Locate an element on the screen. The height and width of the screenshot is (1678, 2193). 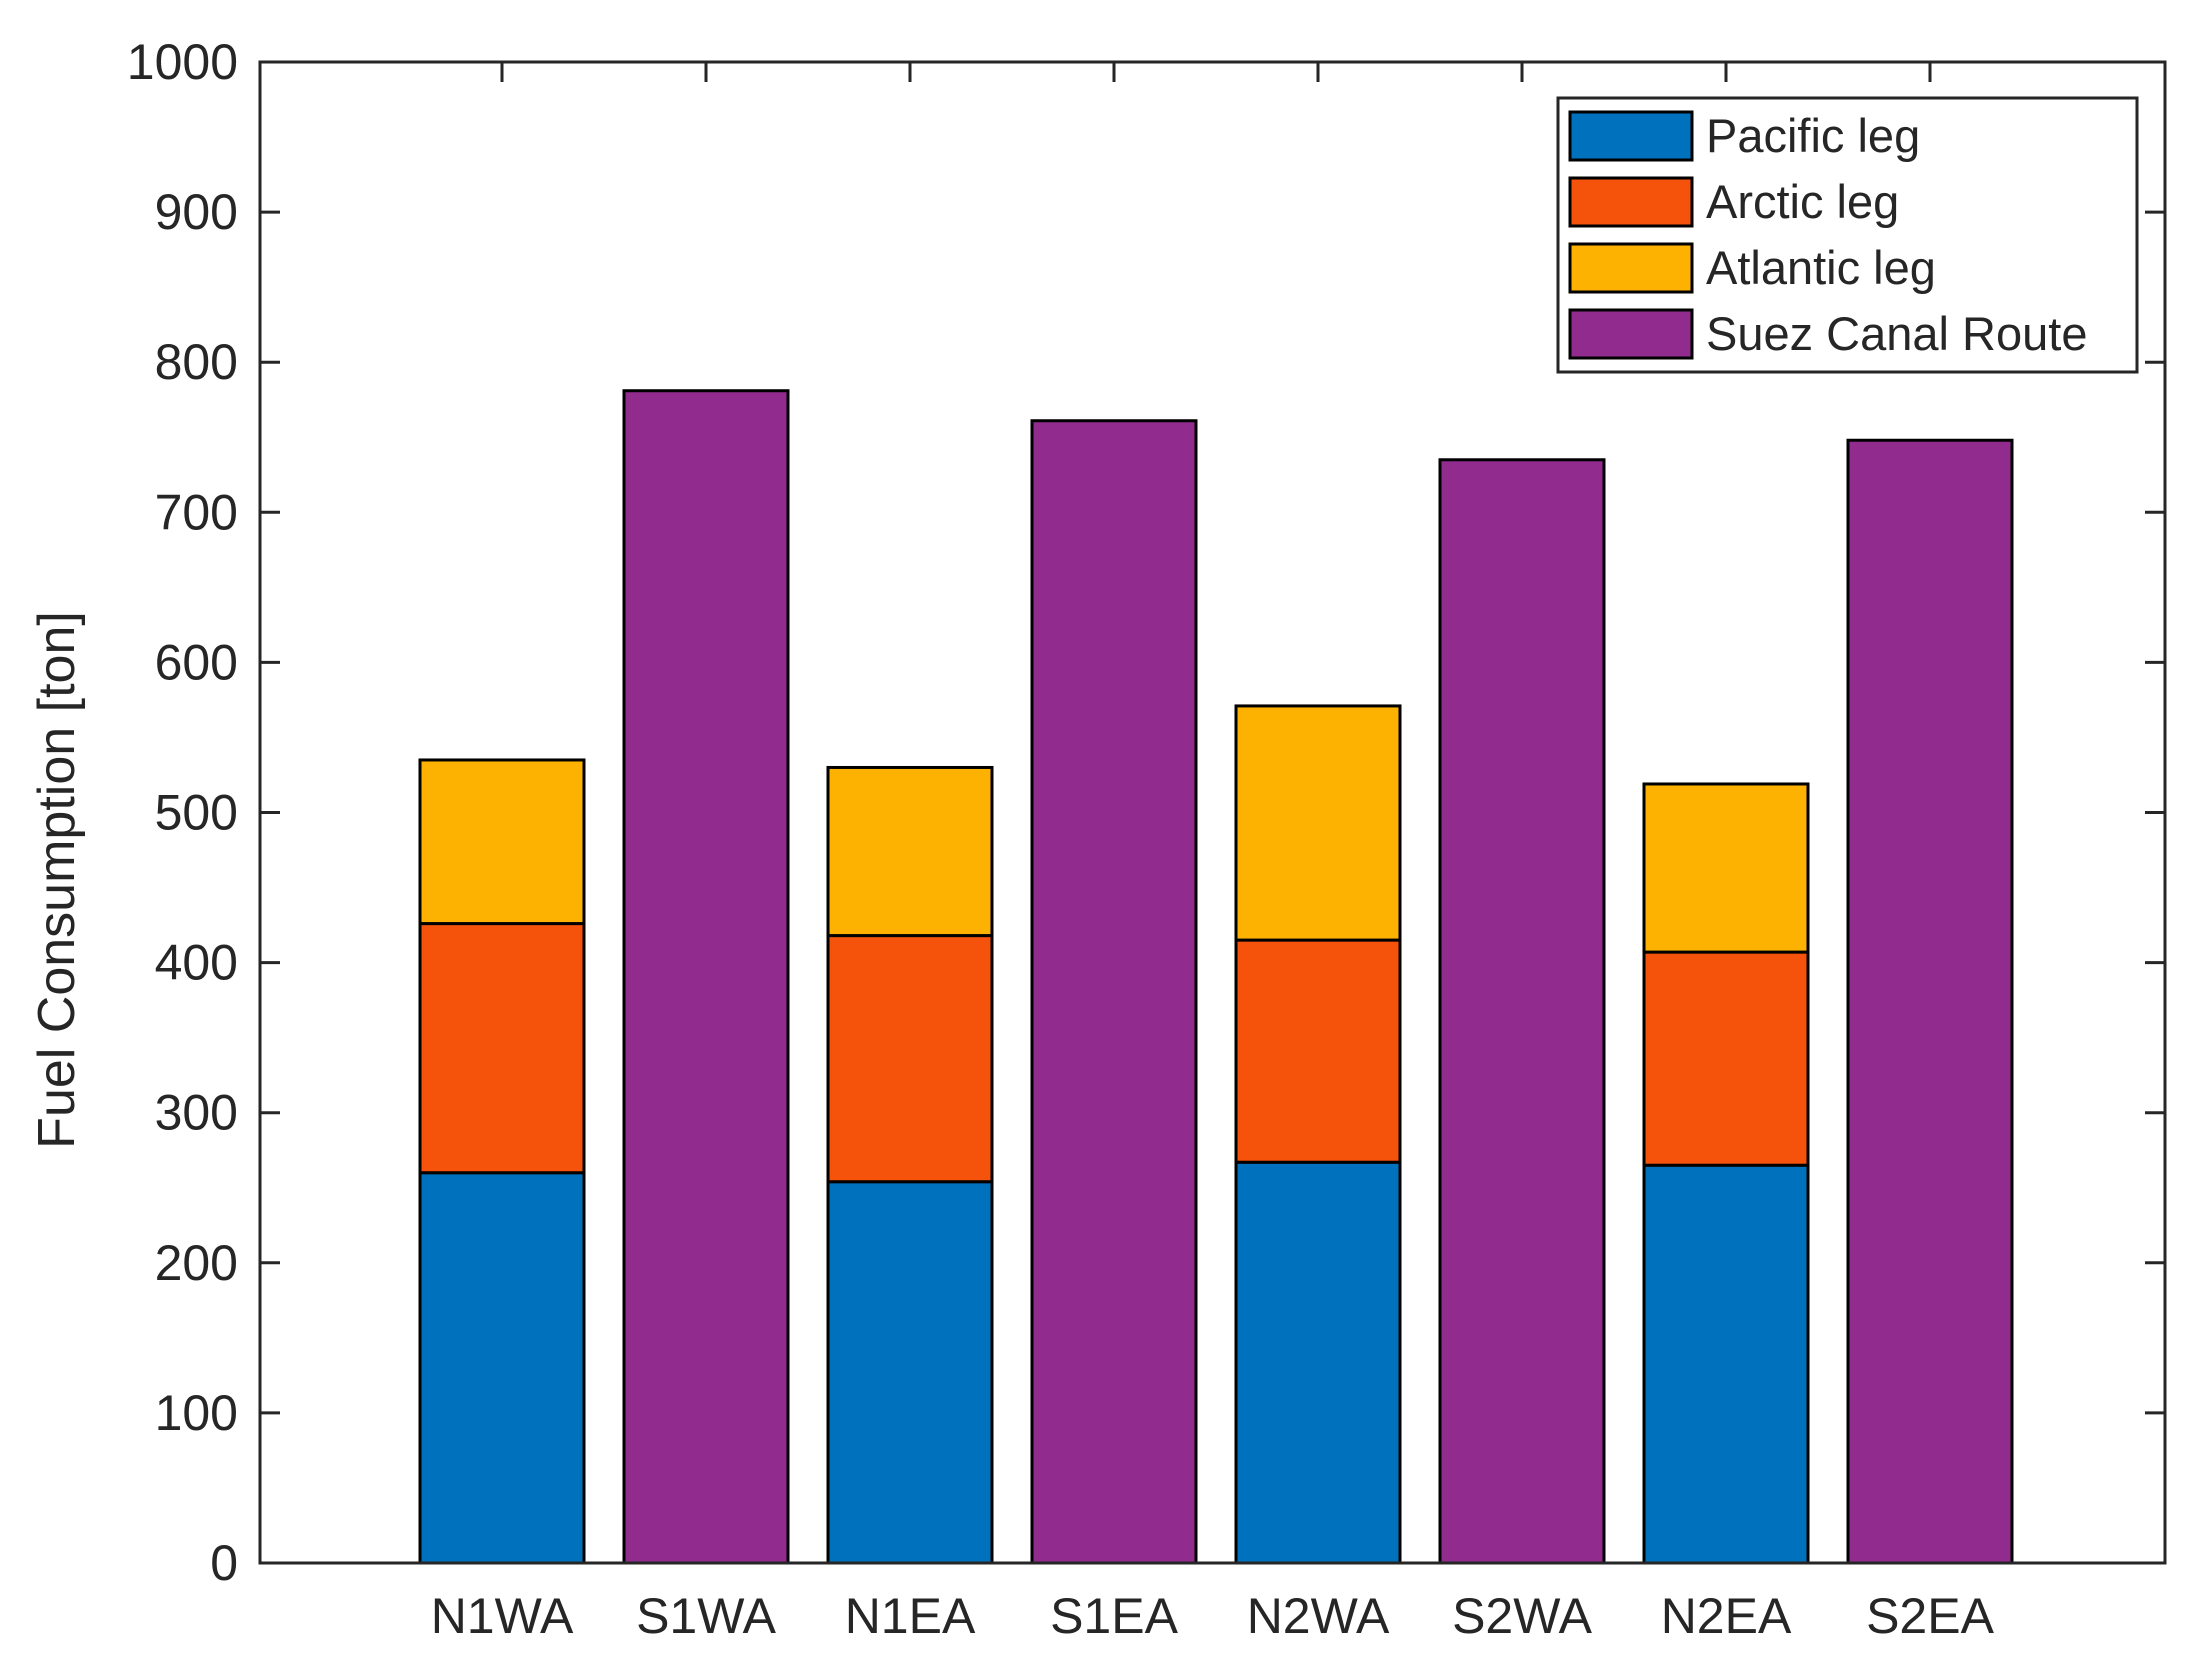
y-tick-label: 700 is located at coordinates (196, 512).